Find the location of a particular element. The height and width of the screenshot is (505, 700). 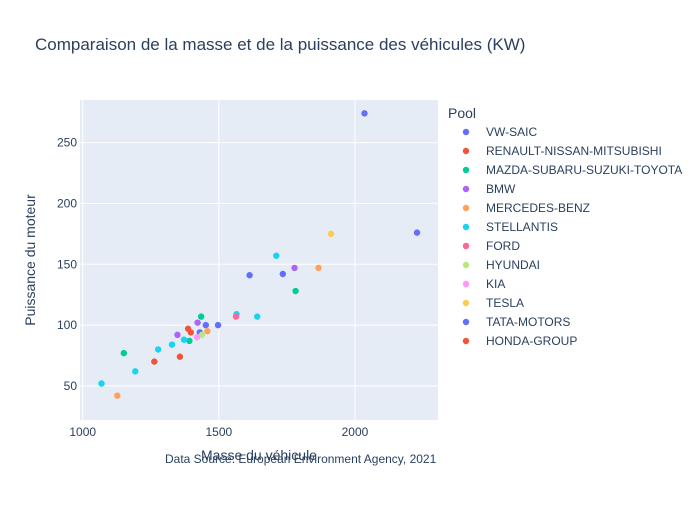

legend-item: HONDA-GROUP is located at coordinates (520, 341).